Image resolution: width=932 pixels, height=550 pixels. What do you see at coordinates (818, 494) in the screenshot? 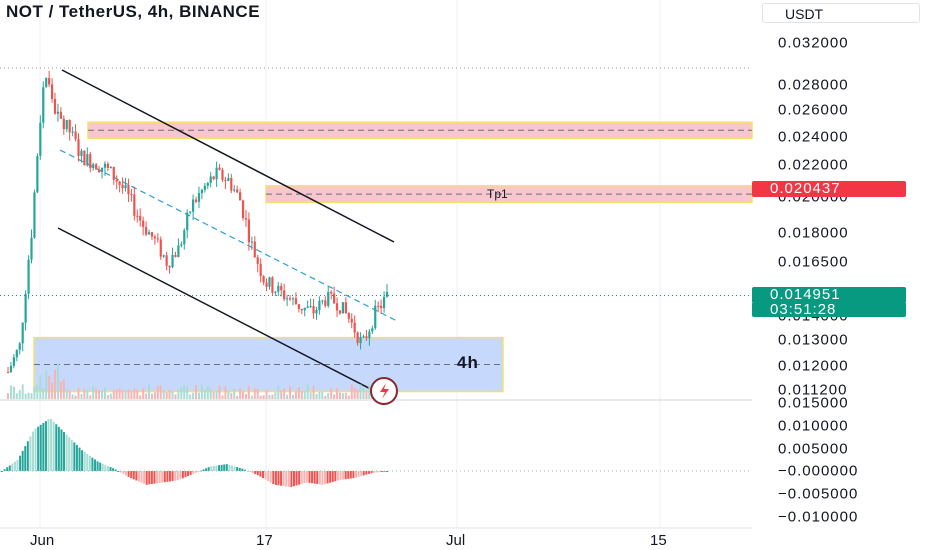
I see `oscillator-tick: −0.005000` at bounding box center [818, 494].